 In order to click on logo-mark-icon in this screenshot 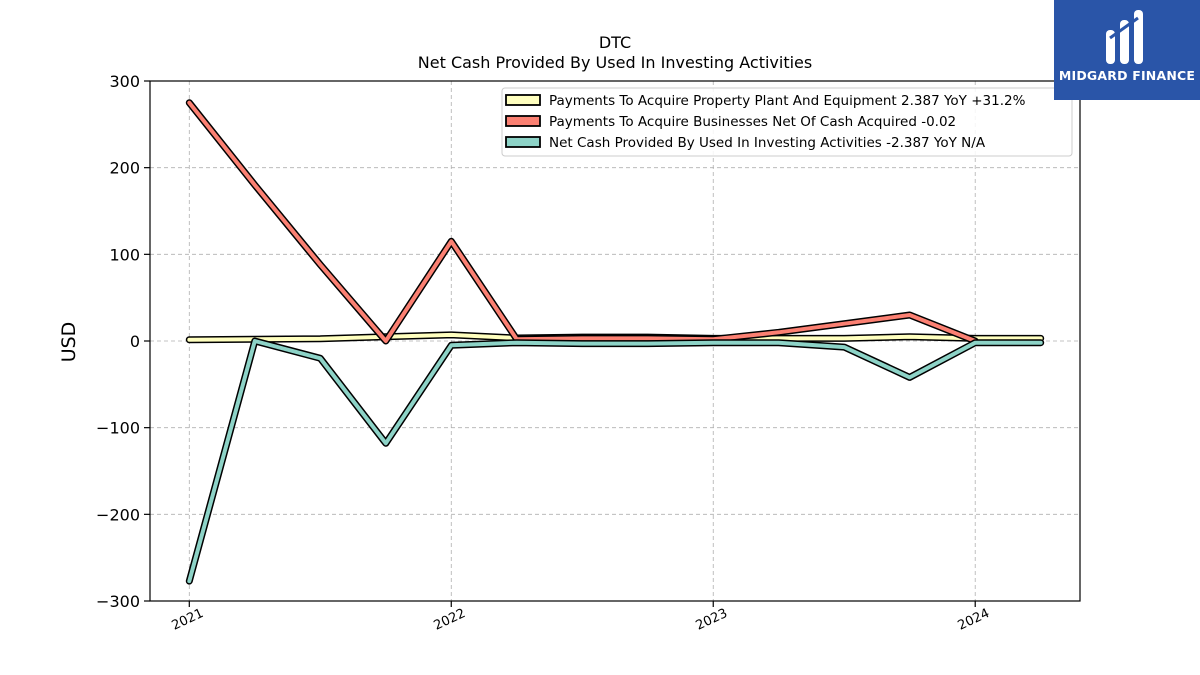, I will do `click(1124, 37)`.